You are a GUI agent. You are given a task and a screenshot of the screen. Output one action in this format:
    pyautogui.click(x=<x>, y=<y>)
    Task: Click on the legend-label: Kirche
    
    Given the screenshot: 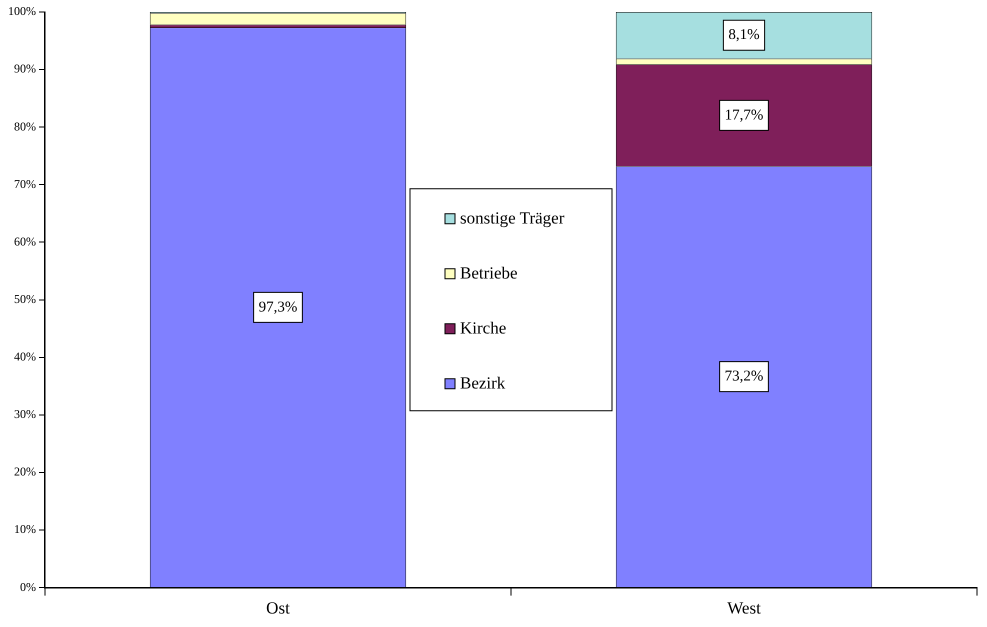 What is the action you would take?
    pyautogui.click(x=483, y=328)
    